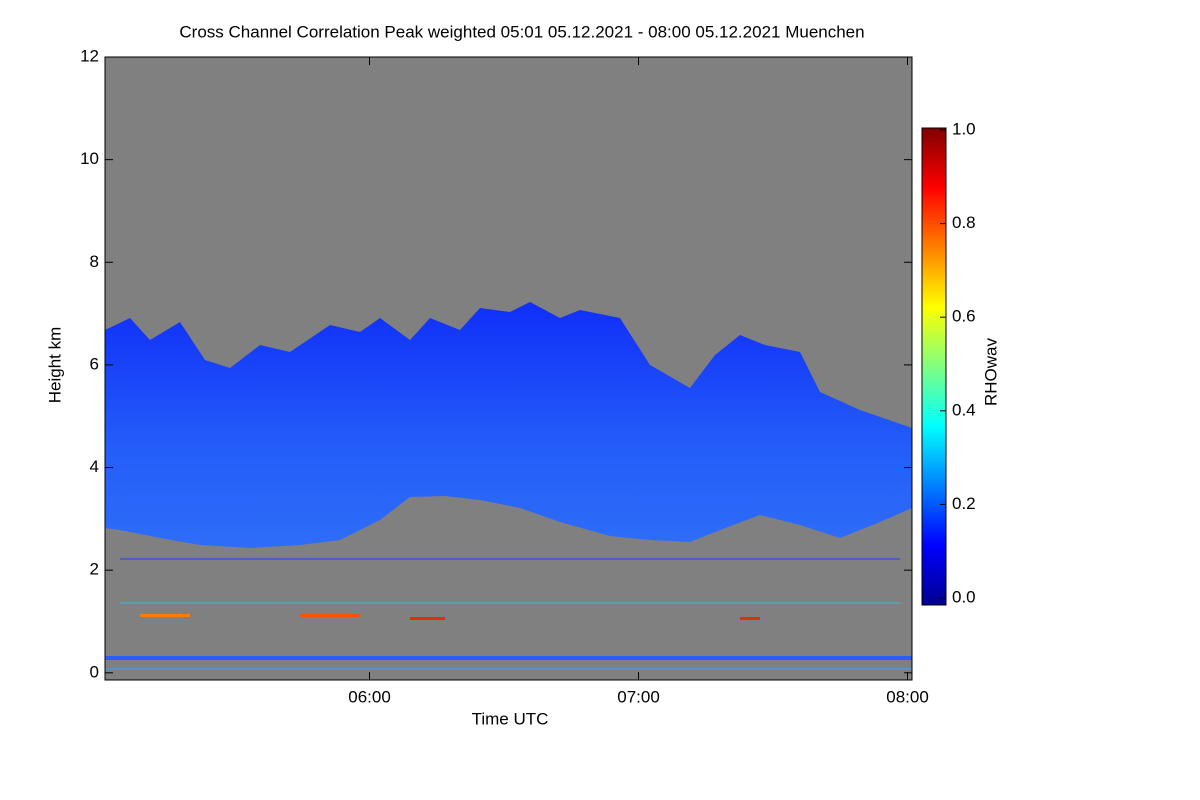 The width and height of the screenshot is (1200, 800). What do you see at coordinates (94, 569) in the screenshot?
I see `y-tick-label: 2` at bounding box center [94, 569].